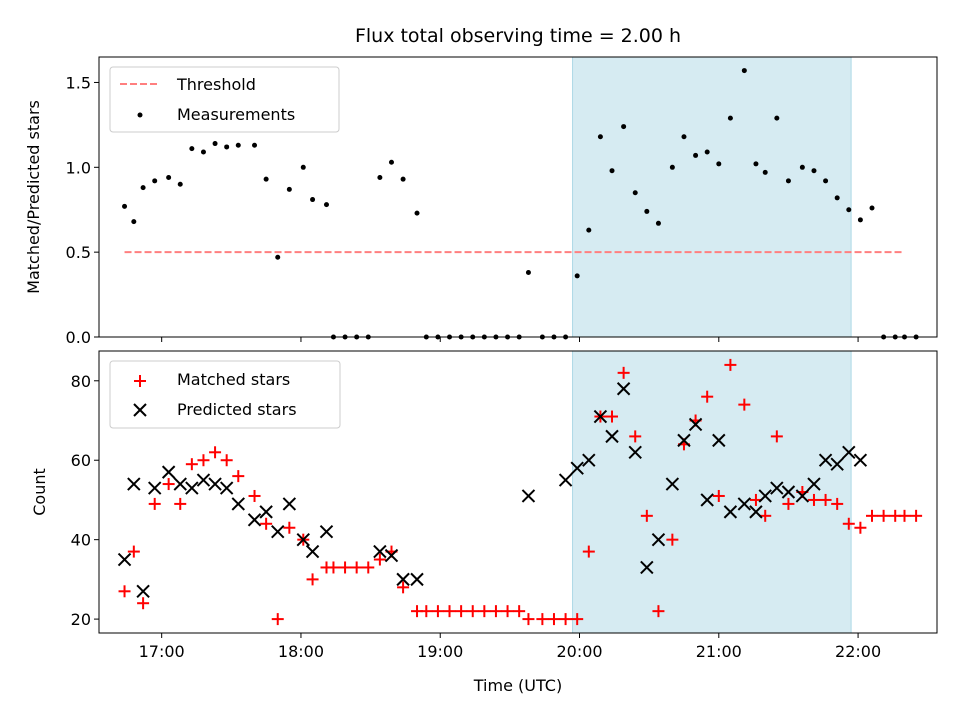 The image size is (960, 720). I want to click on bottom-legend-box, so click(225, 394).